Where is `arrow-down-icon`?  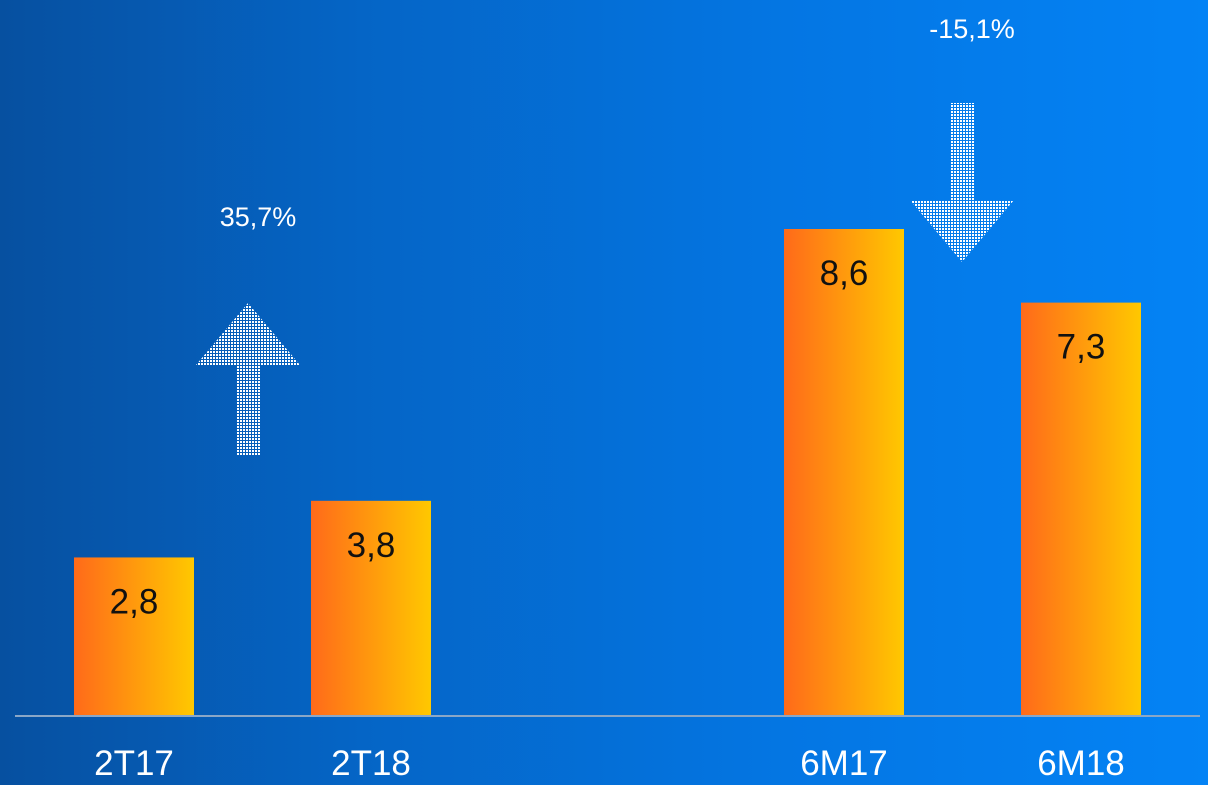 arrow-down-icon is located at coordinates (962, 182).